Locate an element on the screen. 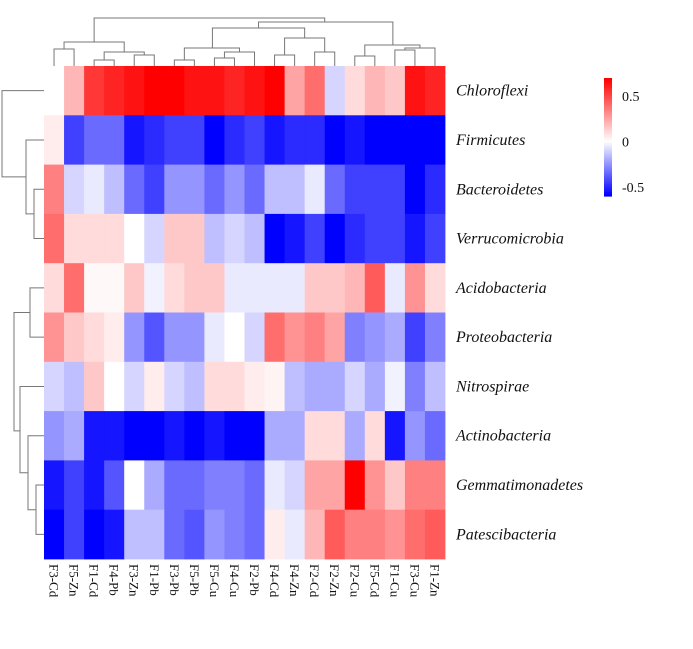 The width and height of the screenshot is (693, 649). column-label: F3-Zn is located at coordinates (134, 580).